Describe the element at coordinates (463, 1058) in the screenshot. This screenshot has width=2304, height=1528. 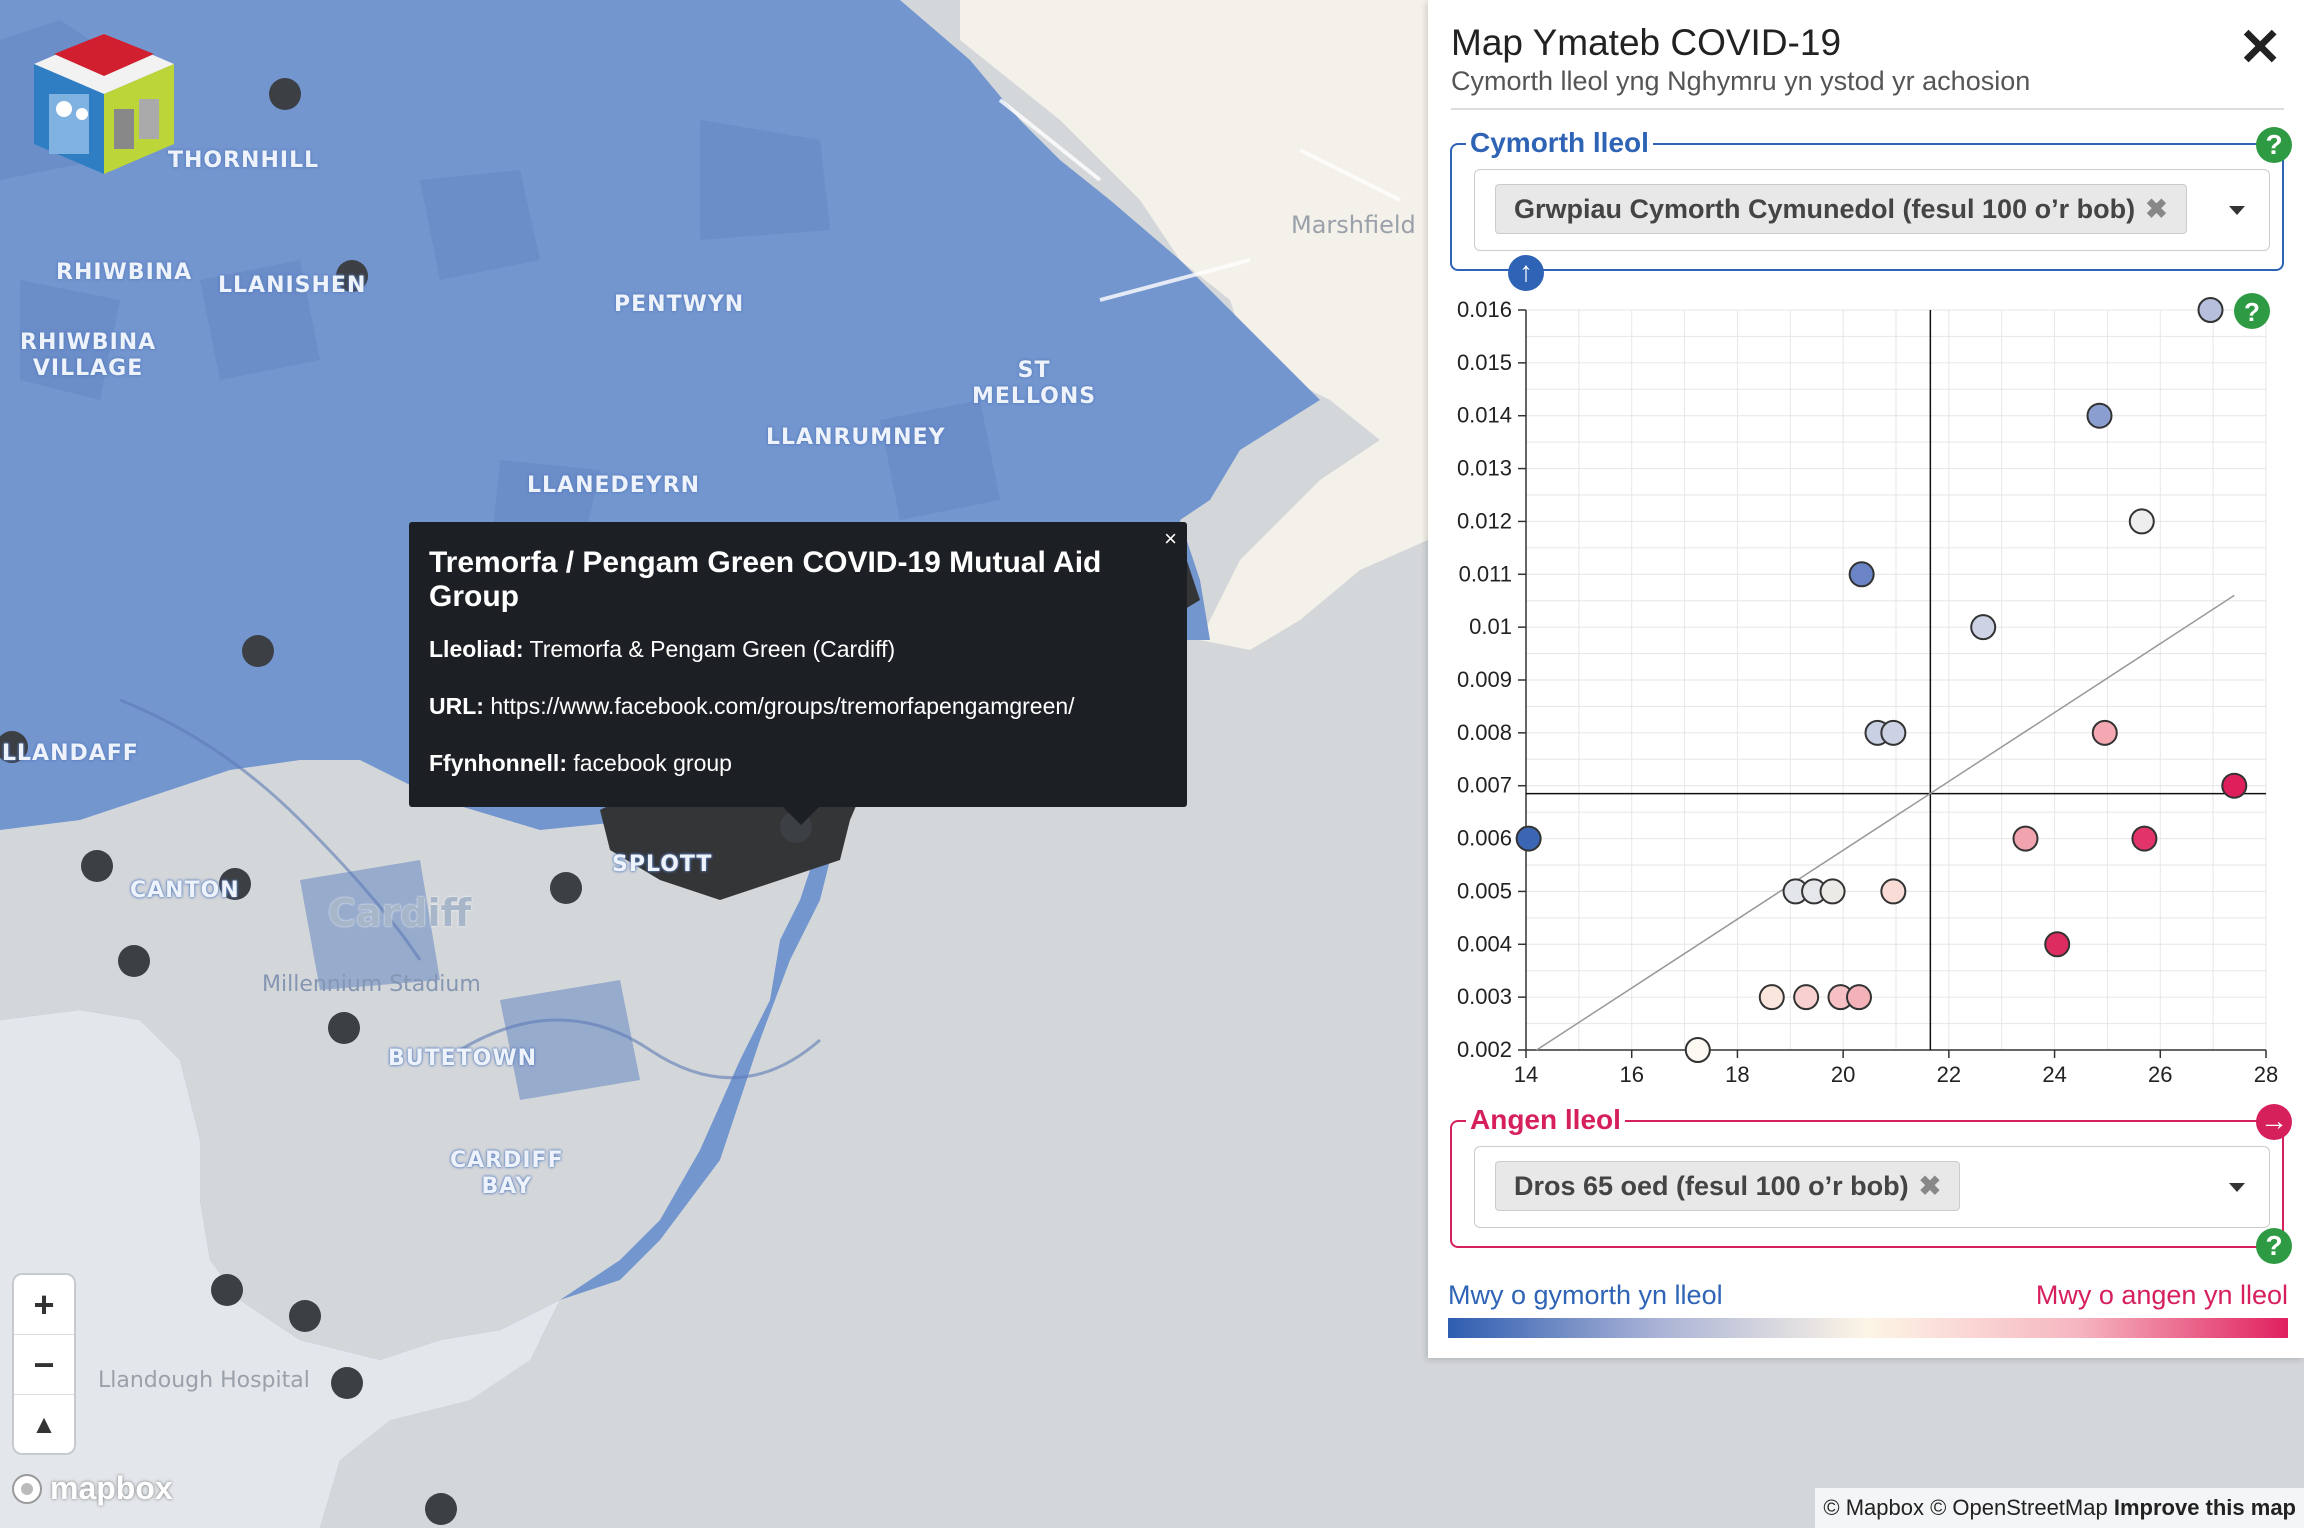
I see `place-label-butetown: BUTETOWN` at that location.